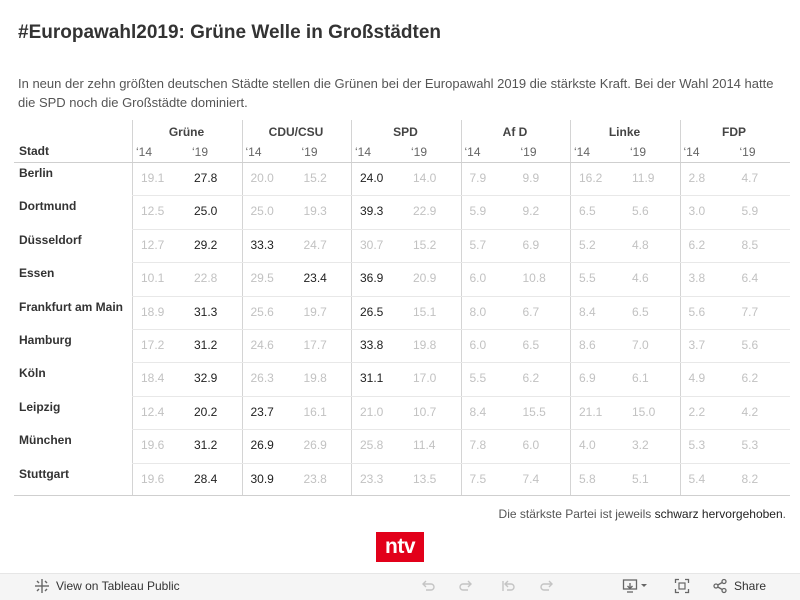 This screenshot has width=800, height=600. What do you see at coordinates (262, 211) in the screenshot?
I see `table-cell: 25.0` at bounding box center [262, 211].